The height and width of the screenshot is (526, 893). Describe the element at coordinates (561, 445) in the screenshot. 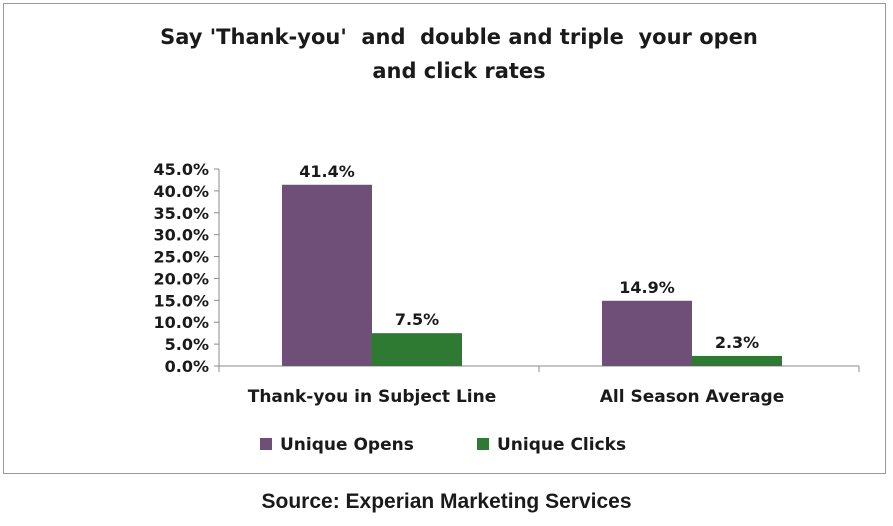

I see `legend-label: Unique Clicks` at that location.